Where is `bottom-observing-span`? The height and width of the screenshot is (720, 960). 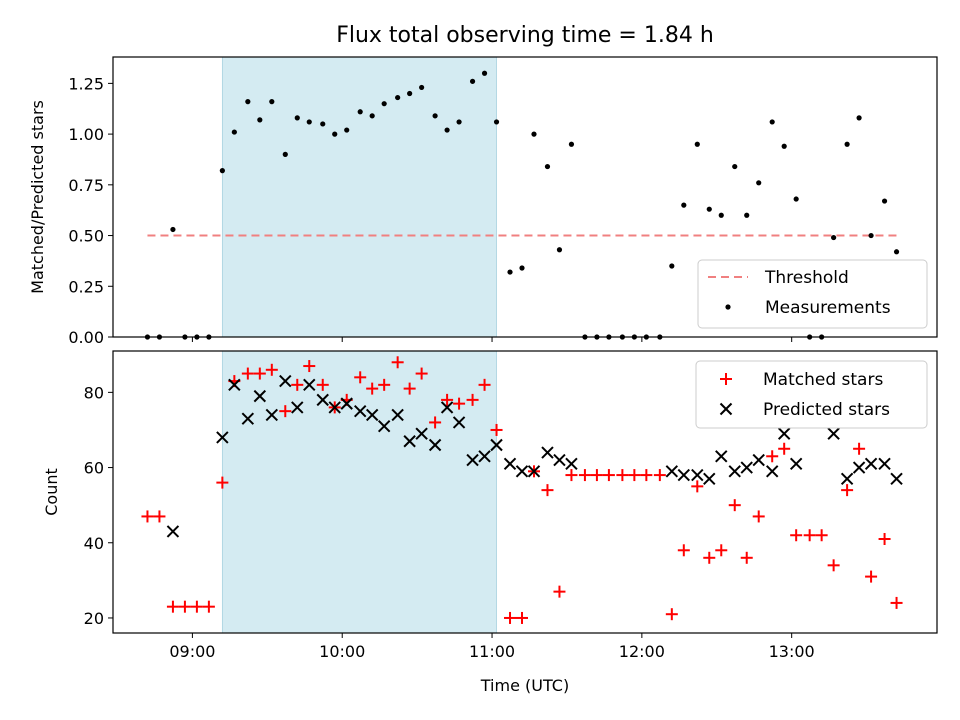
bottom-observing-span is located at coordinates (359, 492).